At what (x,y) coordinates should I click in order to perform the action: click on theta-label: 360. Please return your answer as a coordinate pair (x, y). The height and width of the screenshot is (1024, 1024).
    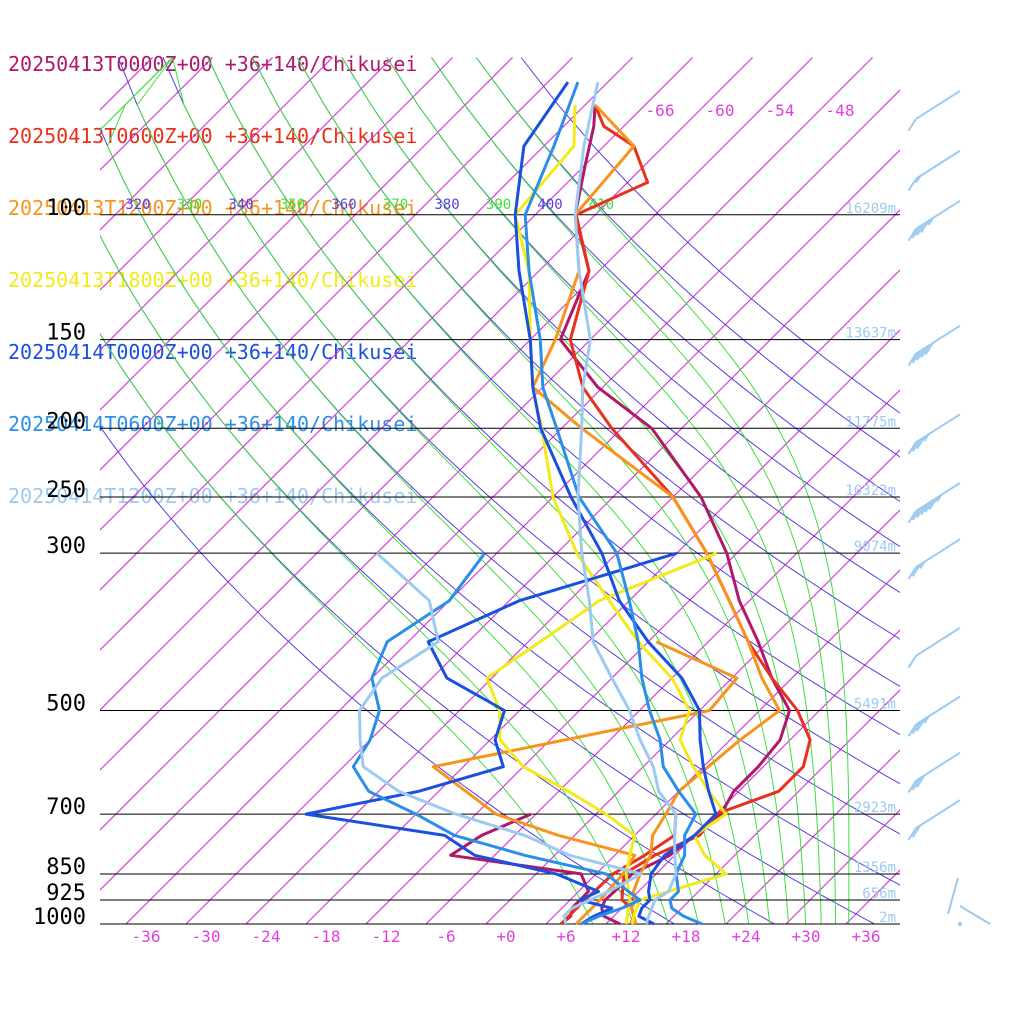
    Looking at the image, I should click on (343, 205).